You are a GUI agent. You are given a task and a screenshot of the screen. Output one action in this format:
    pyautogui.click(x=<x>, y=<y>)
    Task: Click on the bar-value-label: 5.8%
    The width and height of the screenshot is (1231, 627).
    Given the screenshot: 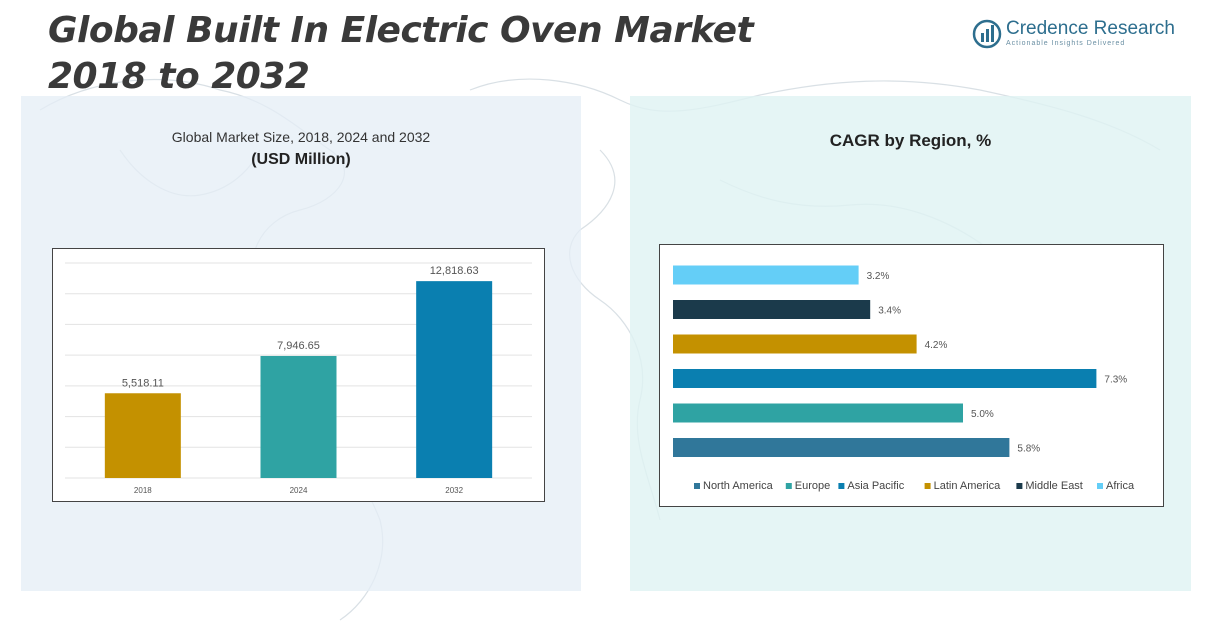 What is the action you would take?
    pyautogui.click(x=1028, y=449)
    